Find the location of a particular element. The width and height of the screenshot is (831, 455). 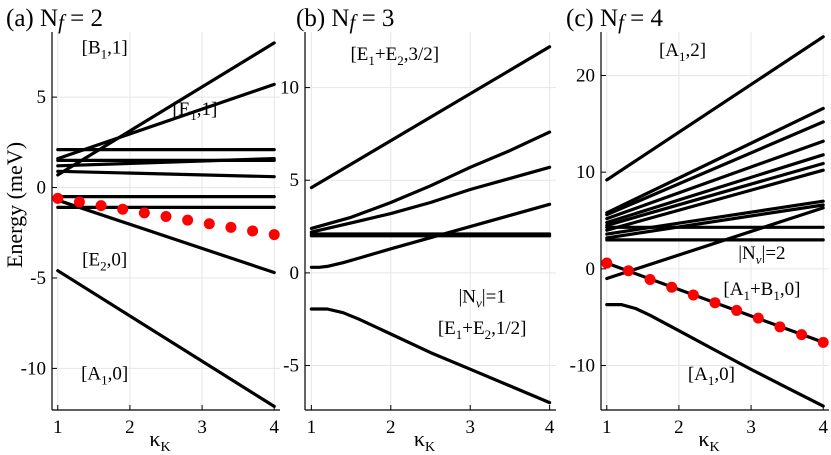

panel-title: (c) Nf = 4 is located at coordinates (615, 19).